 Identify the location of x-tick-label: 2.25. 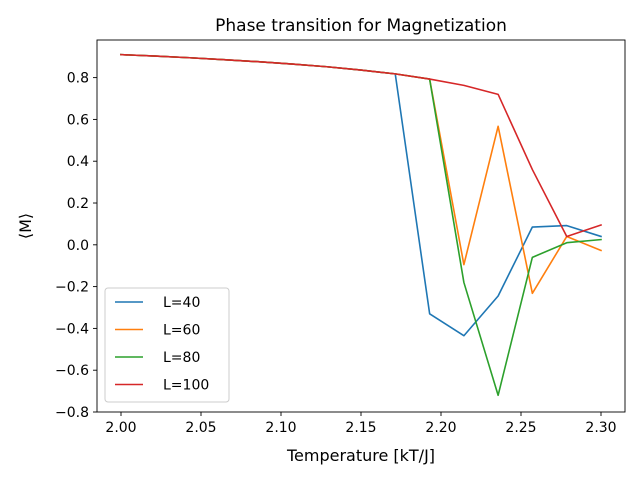
(520, 428).